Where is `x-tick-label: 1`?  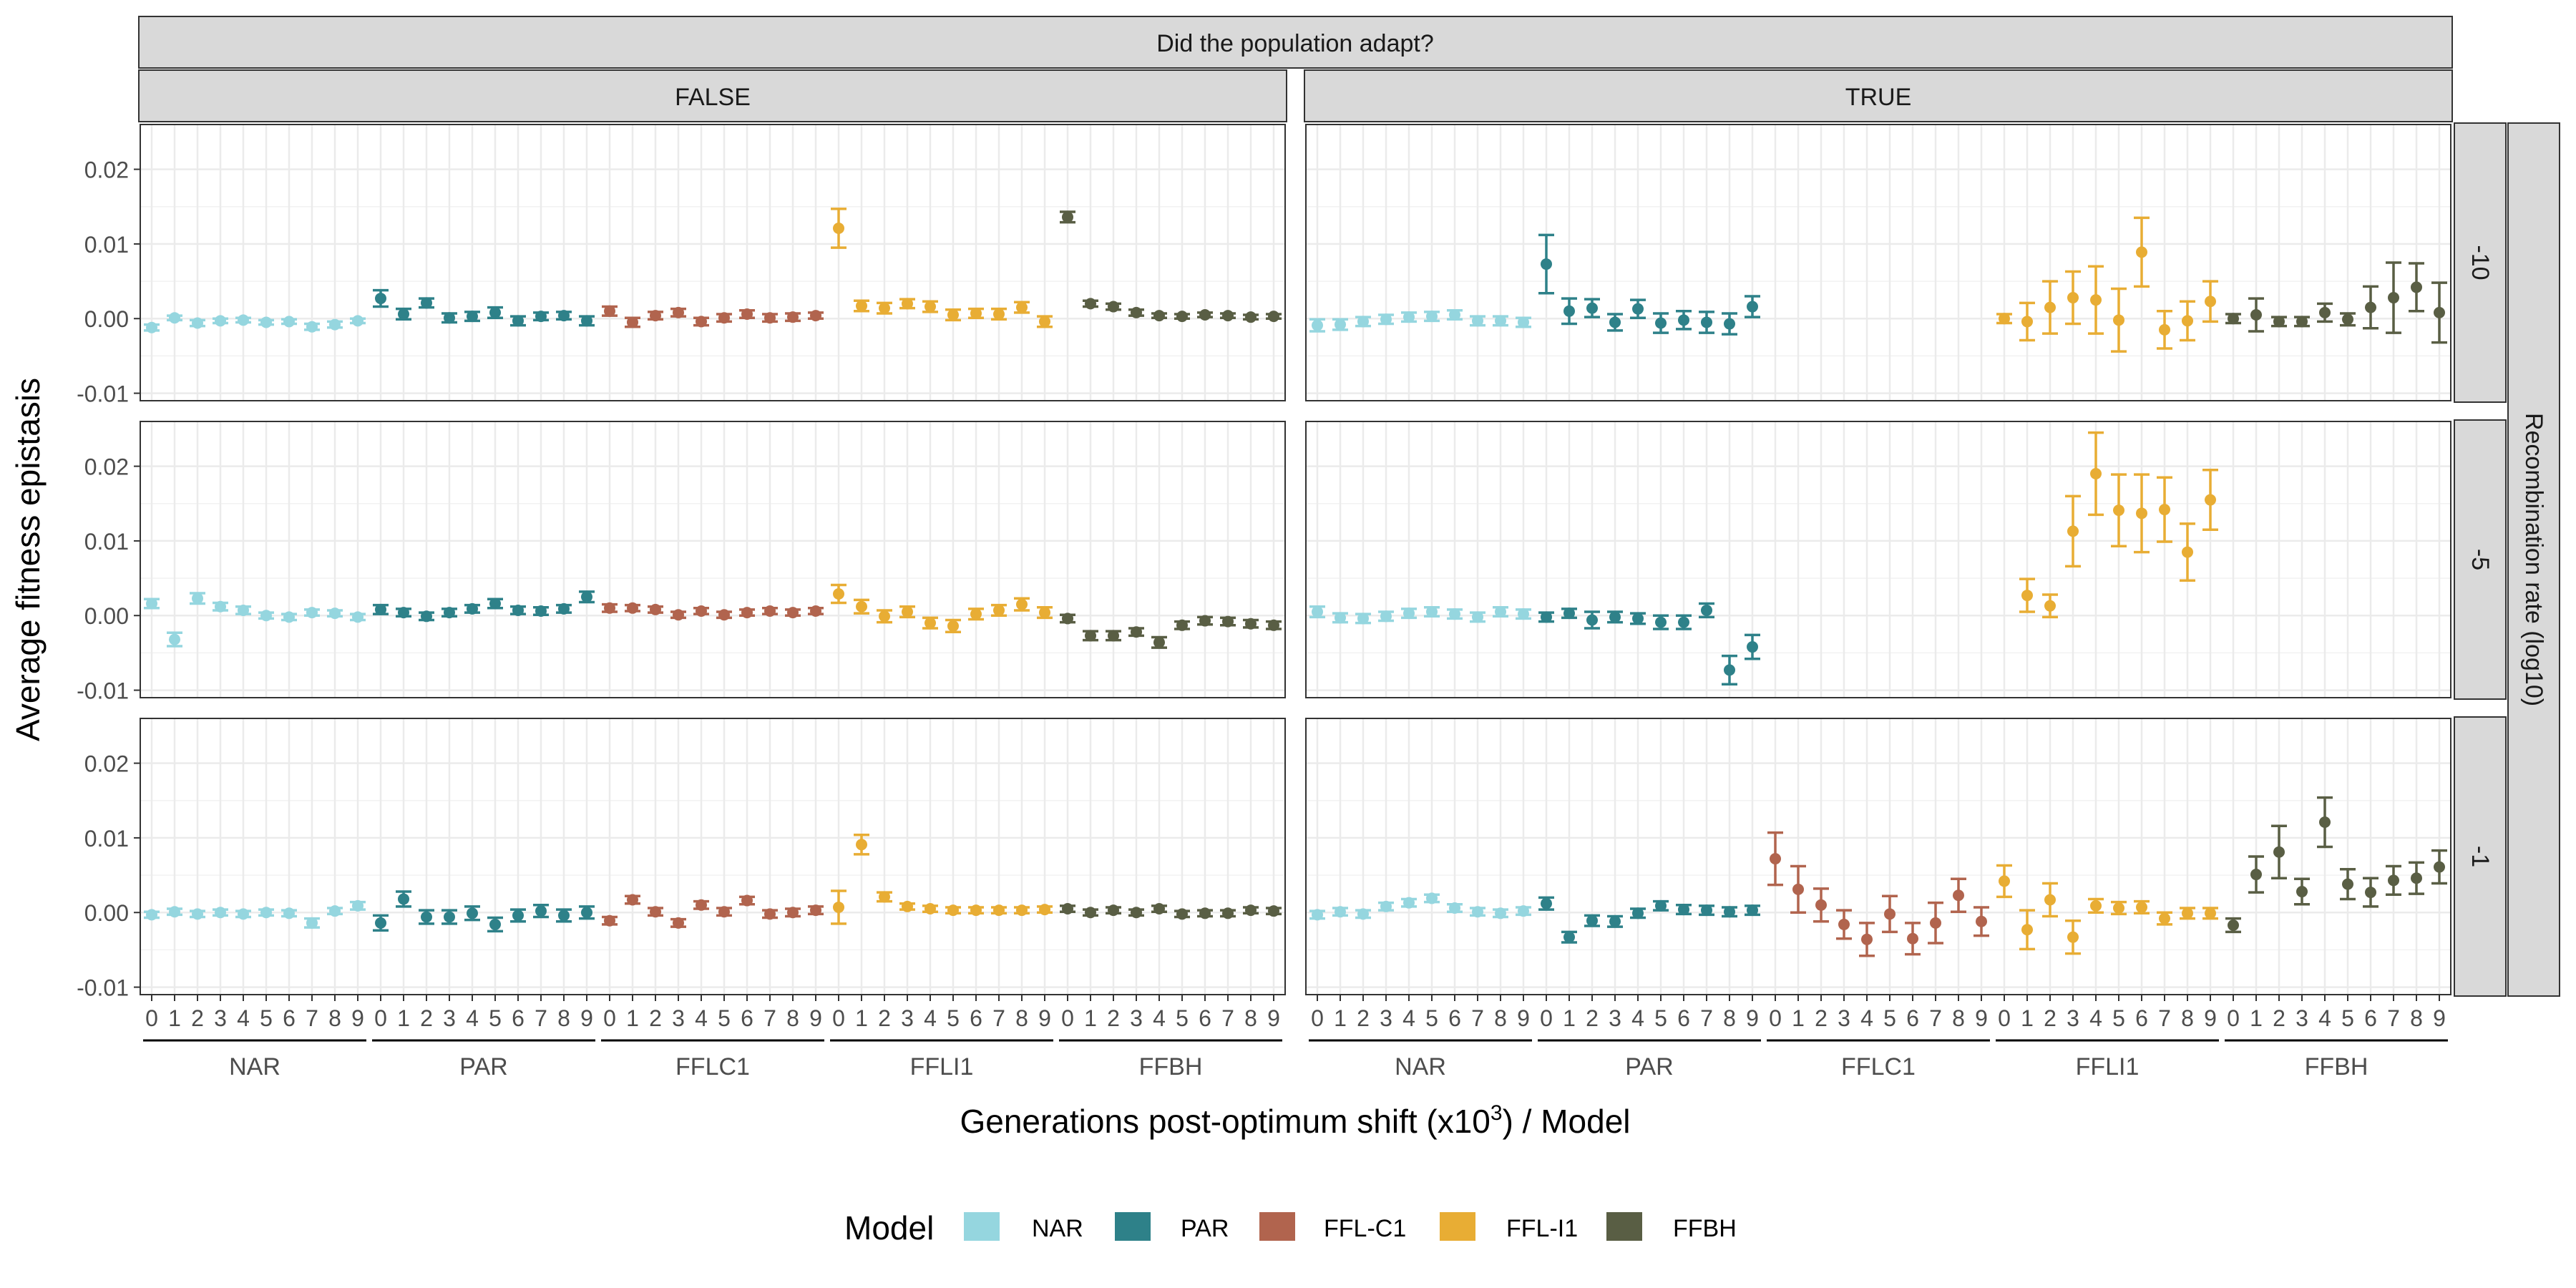
x-tick-label: 1 is located at coordinates (2256, 1018).